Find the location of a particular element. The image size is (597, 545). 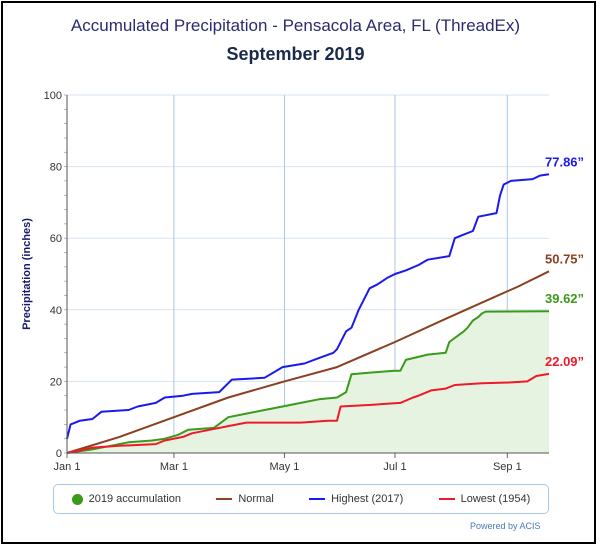

y-tick-label: 100 is located at coordinates (53, 96).